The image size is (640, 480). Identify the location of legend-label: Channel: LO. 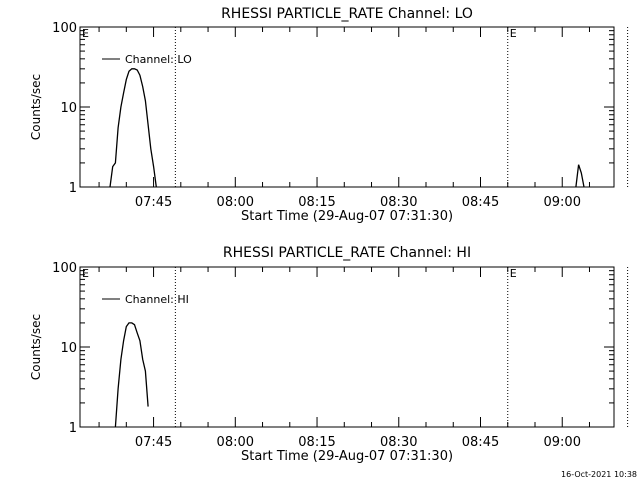
(158, 59).